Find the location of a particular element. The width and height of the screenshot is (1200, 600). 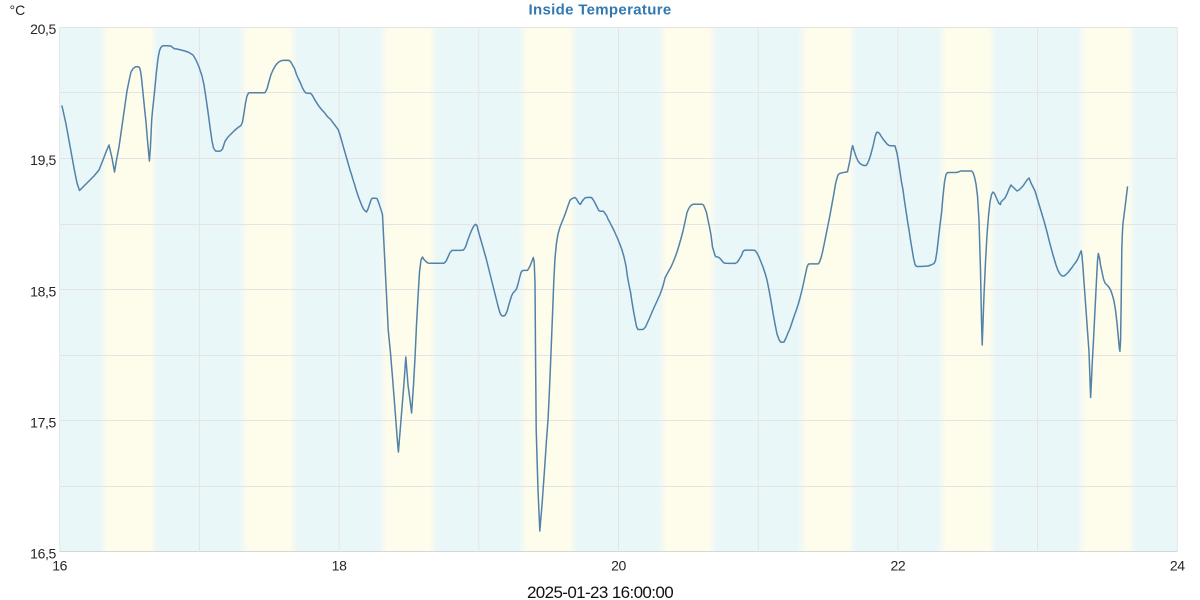

svg-text: °C is located at coordinates (18, 10).